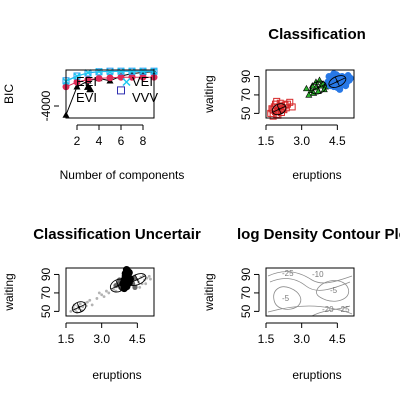 This screenshot has height=400, width=400. Describe the element at coordinates (46, 311) in the screenshot. I see `uncertainty-y-tick-label: 50` at that location.